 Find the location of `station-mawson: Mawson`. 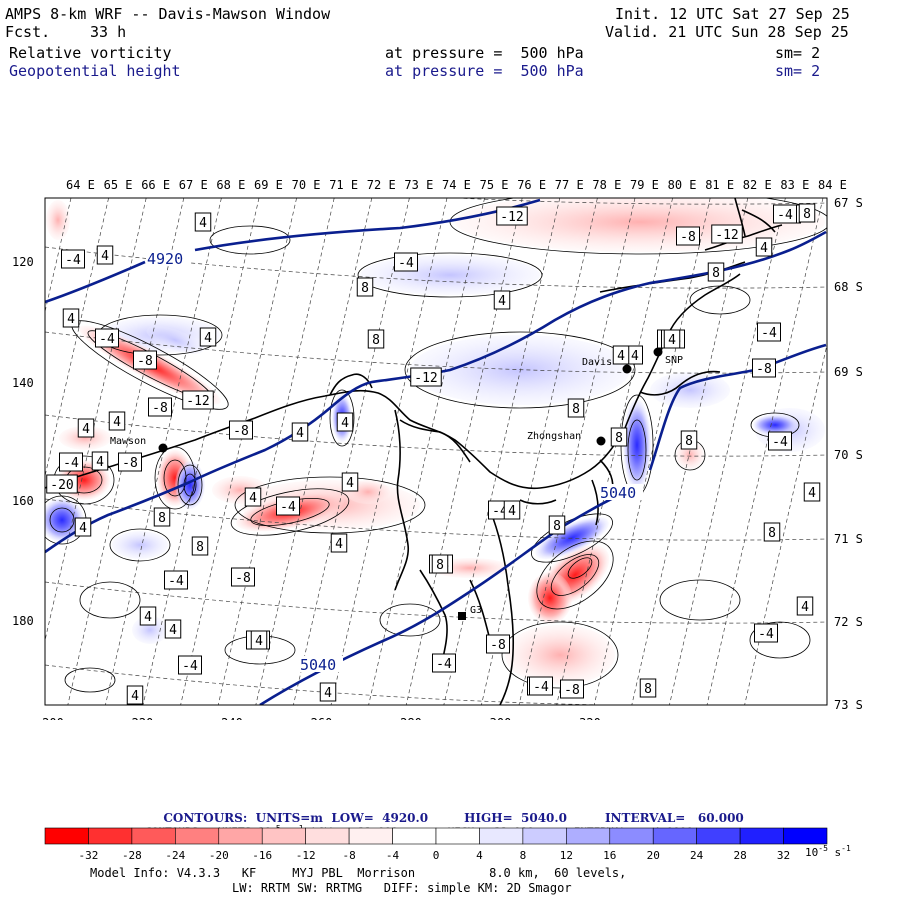

station-mawson: Mawson is located at coordinates (128, 441).